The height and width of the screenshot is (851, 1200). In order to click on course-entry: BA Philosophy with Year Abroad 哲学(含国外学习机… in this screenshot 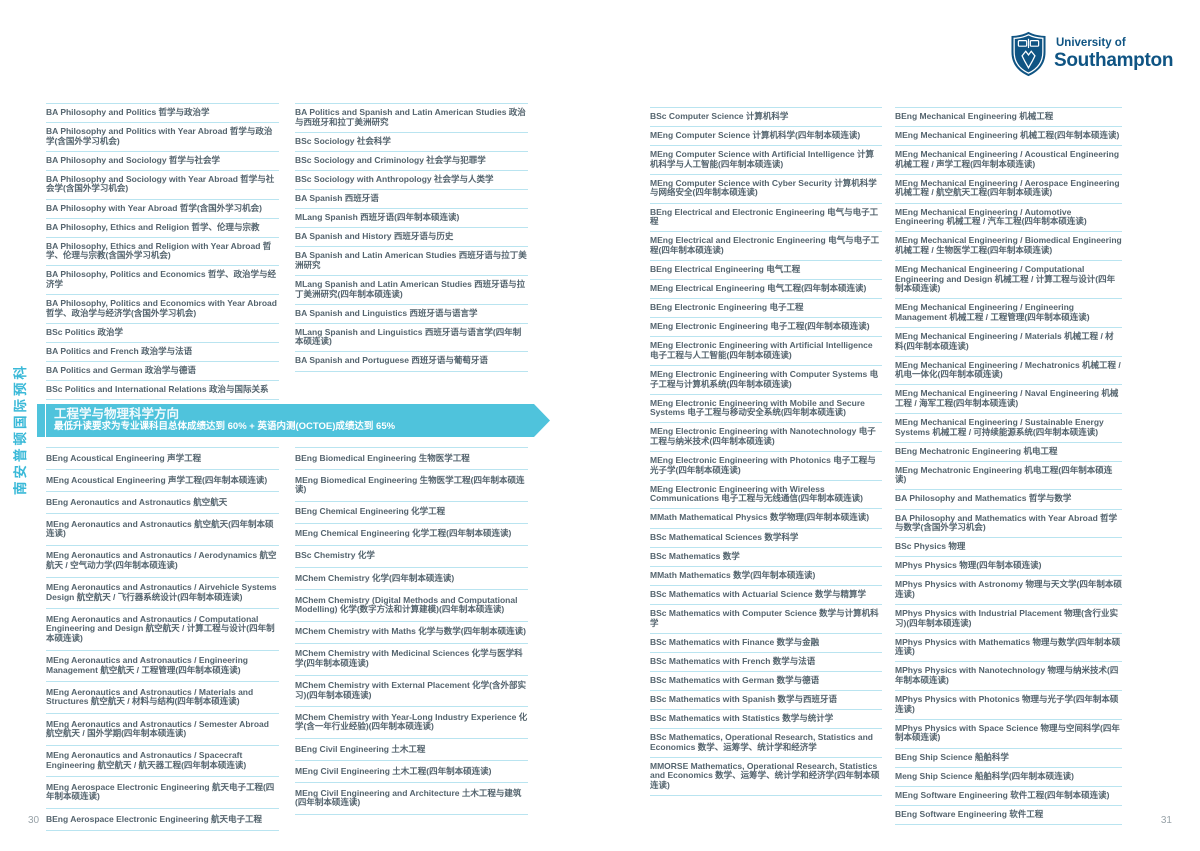, I will do `click(162, 209)`.